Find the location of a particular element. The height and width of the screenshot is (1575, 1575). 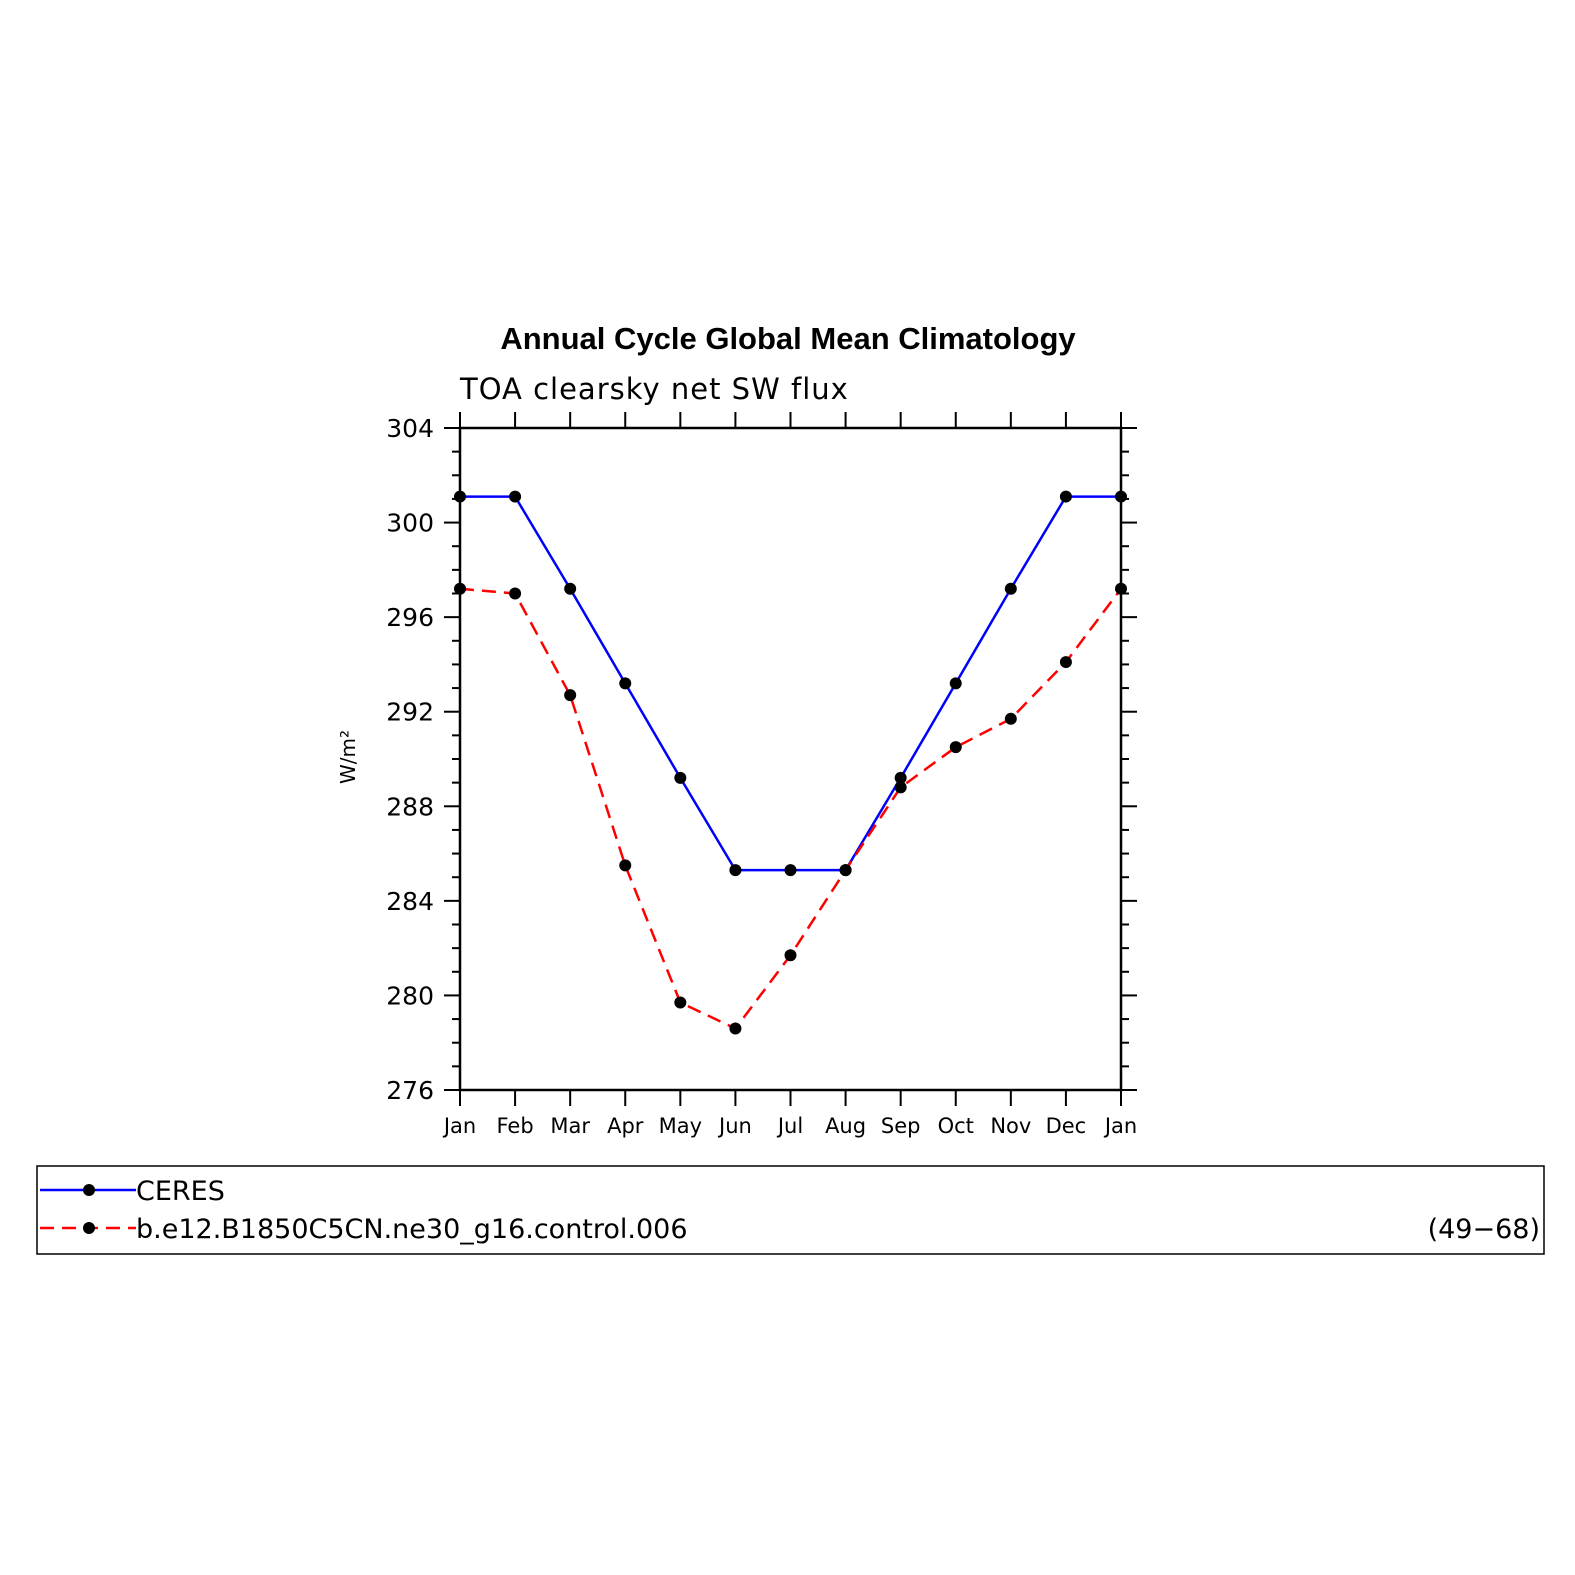

legend-note: (49−68) is located at coordinates (1484, 1229).